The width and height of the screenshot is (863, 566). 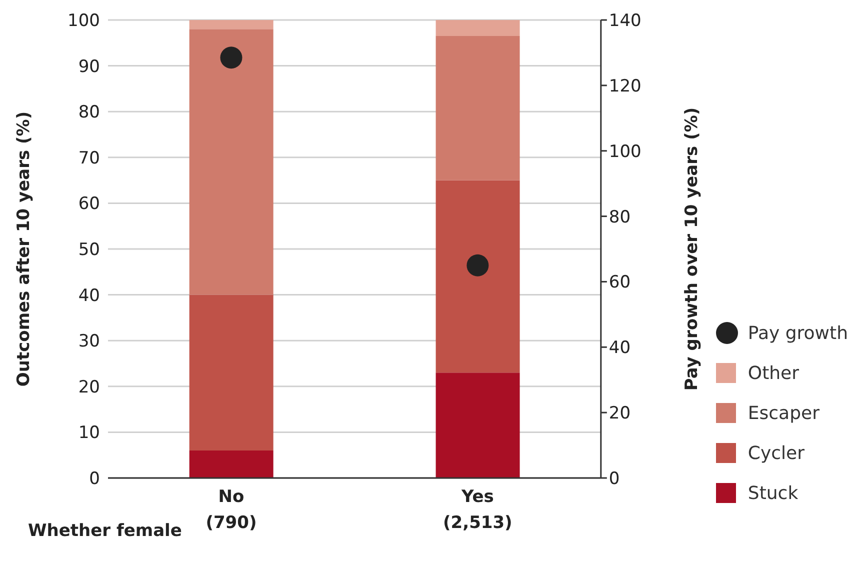 I want to click on y-tick-label: 100, so click(x=84, y=21).